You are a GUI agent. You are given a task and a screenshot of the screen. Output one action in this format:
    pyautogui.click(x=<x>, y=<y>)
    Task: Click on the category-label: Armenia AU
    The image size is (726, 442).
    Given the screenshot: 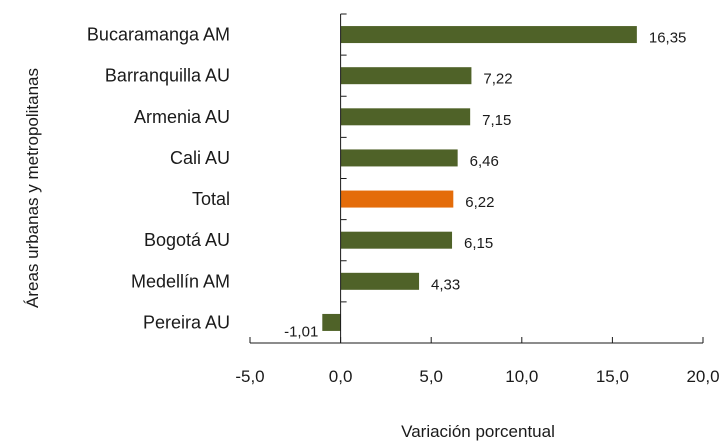 What is the action you would take?
    pyautogui.click(x=182, y=117)
    